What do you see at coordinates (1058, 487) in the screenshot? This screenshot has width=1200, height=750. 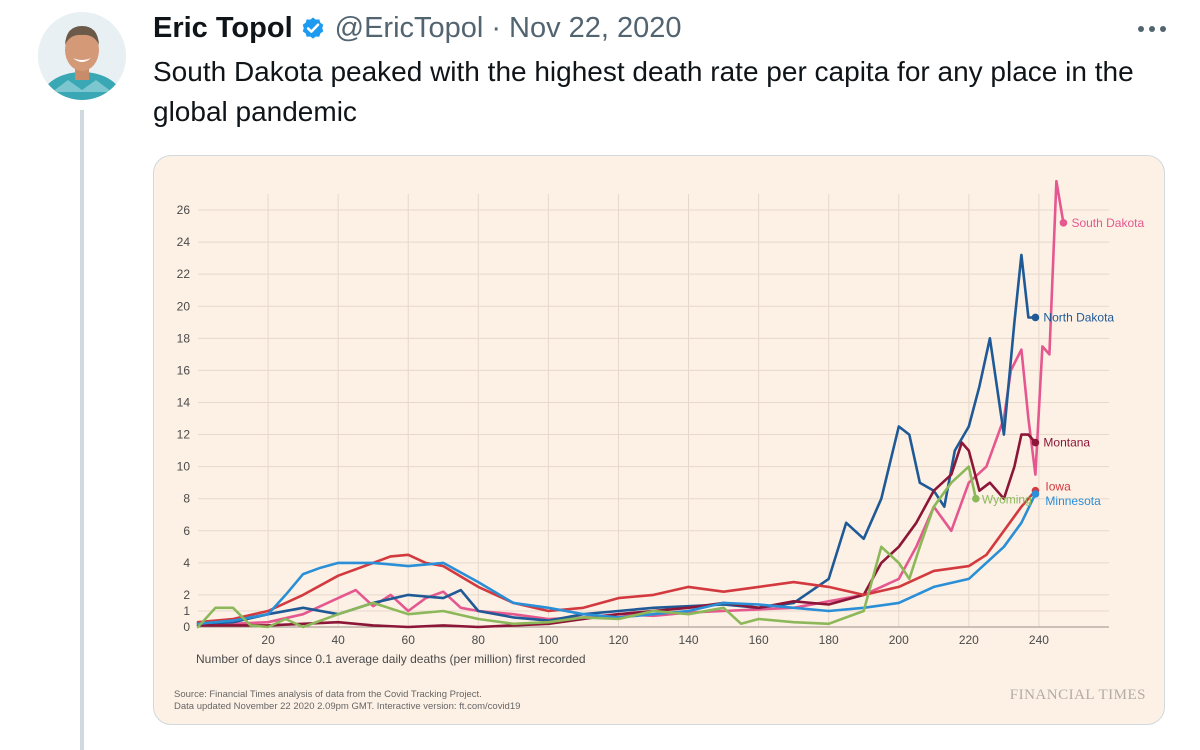 I see `series-label-iowa: Iowa` at bounding box center [1058, 487].